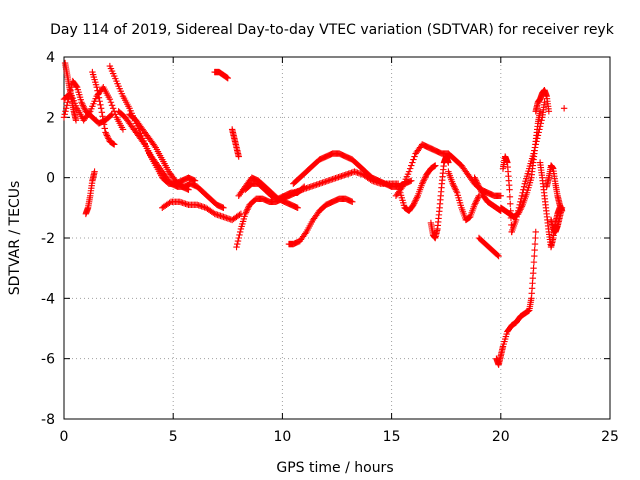  Describe the element at coordinates (50, 58) in the screenshot. I see `y-tick-label: 4` at that location.